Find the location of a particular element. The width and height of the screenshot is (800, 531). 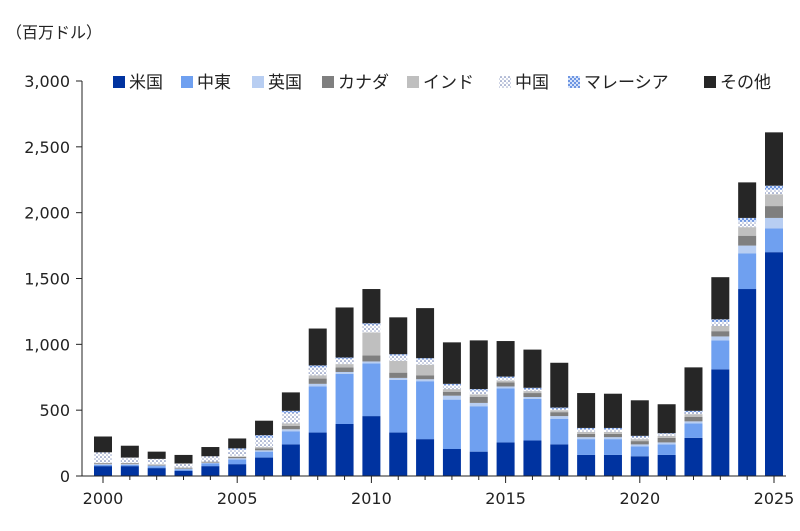

bar-segment-マレーシア-2022 is located at coordinates (693, 411).